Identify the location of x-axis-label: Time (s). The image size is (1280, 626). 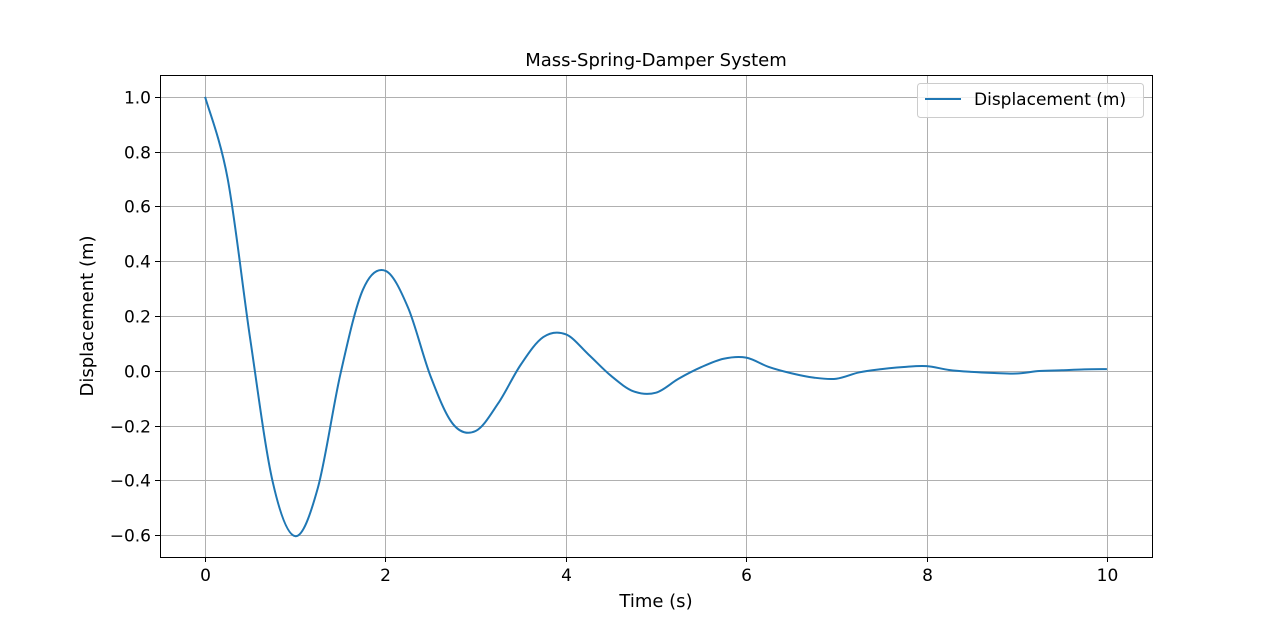
(655, 601).